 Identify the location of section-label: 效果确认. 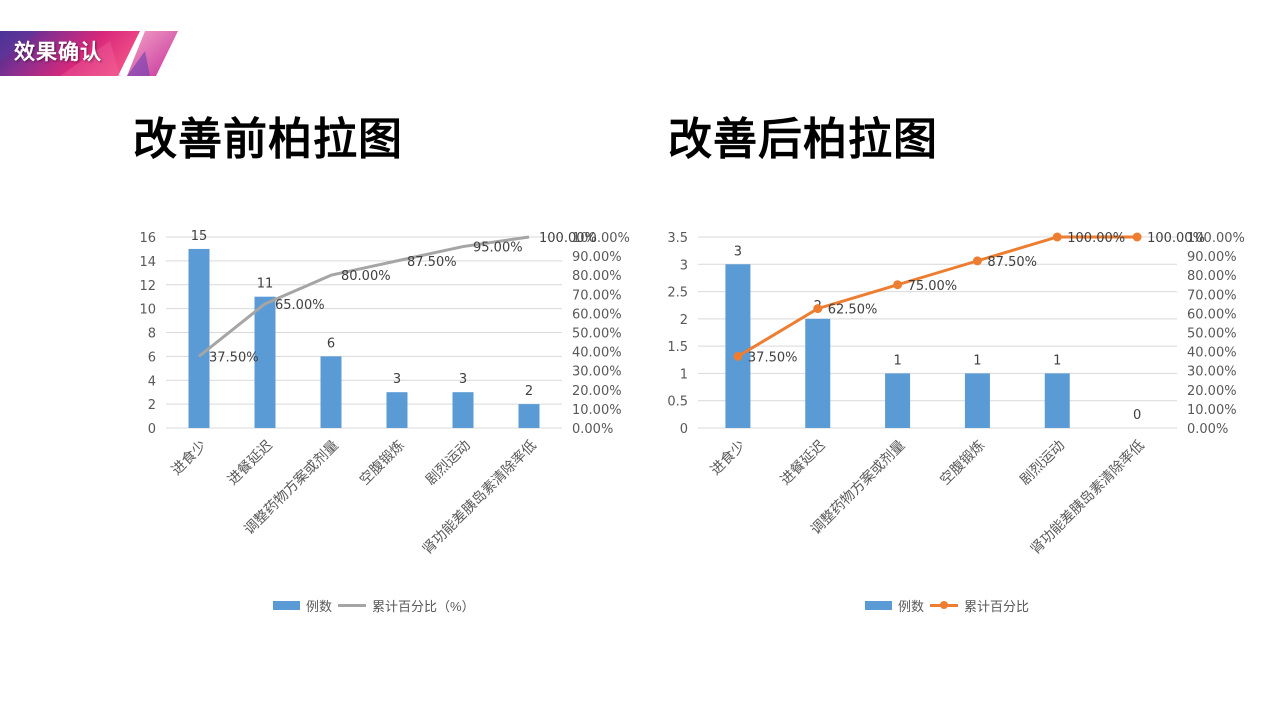
(58, 52).